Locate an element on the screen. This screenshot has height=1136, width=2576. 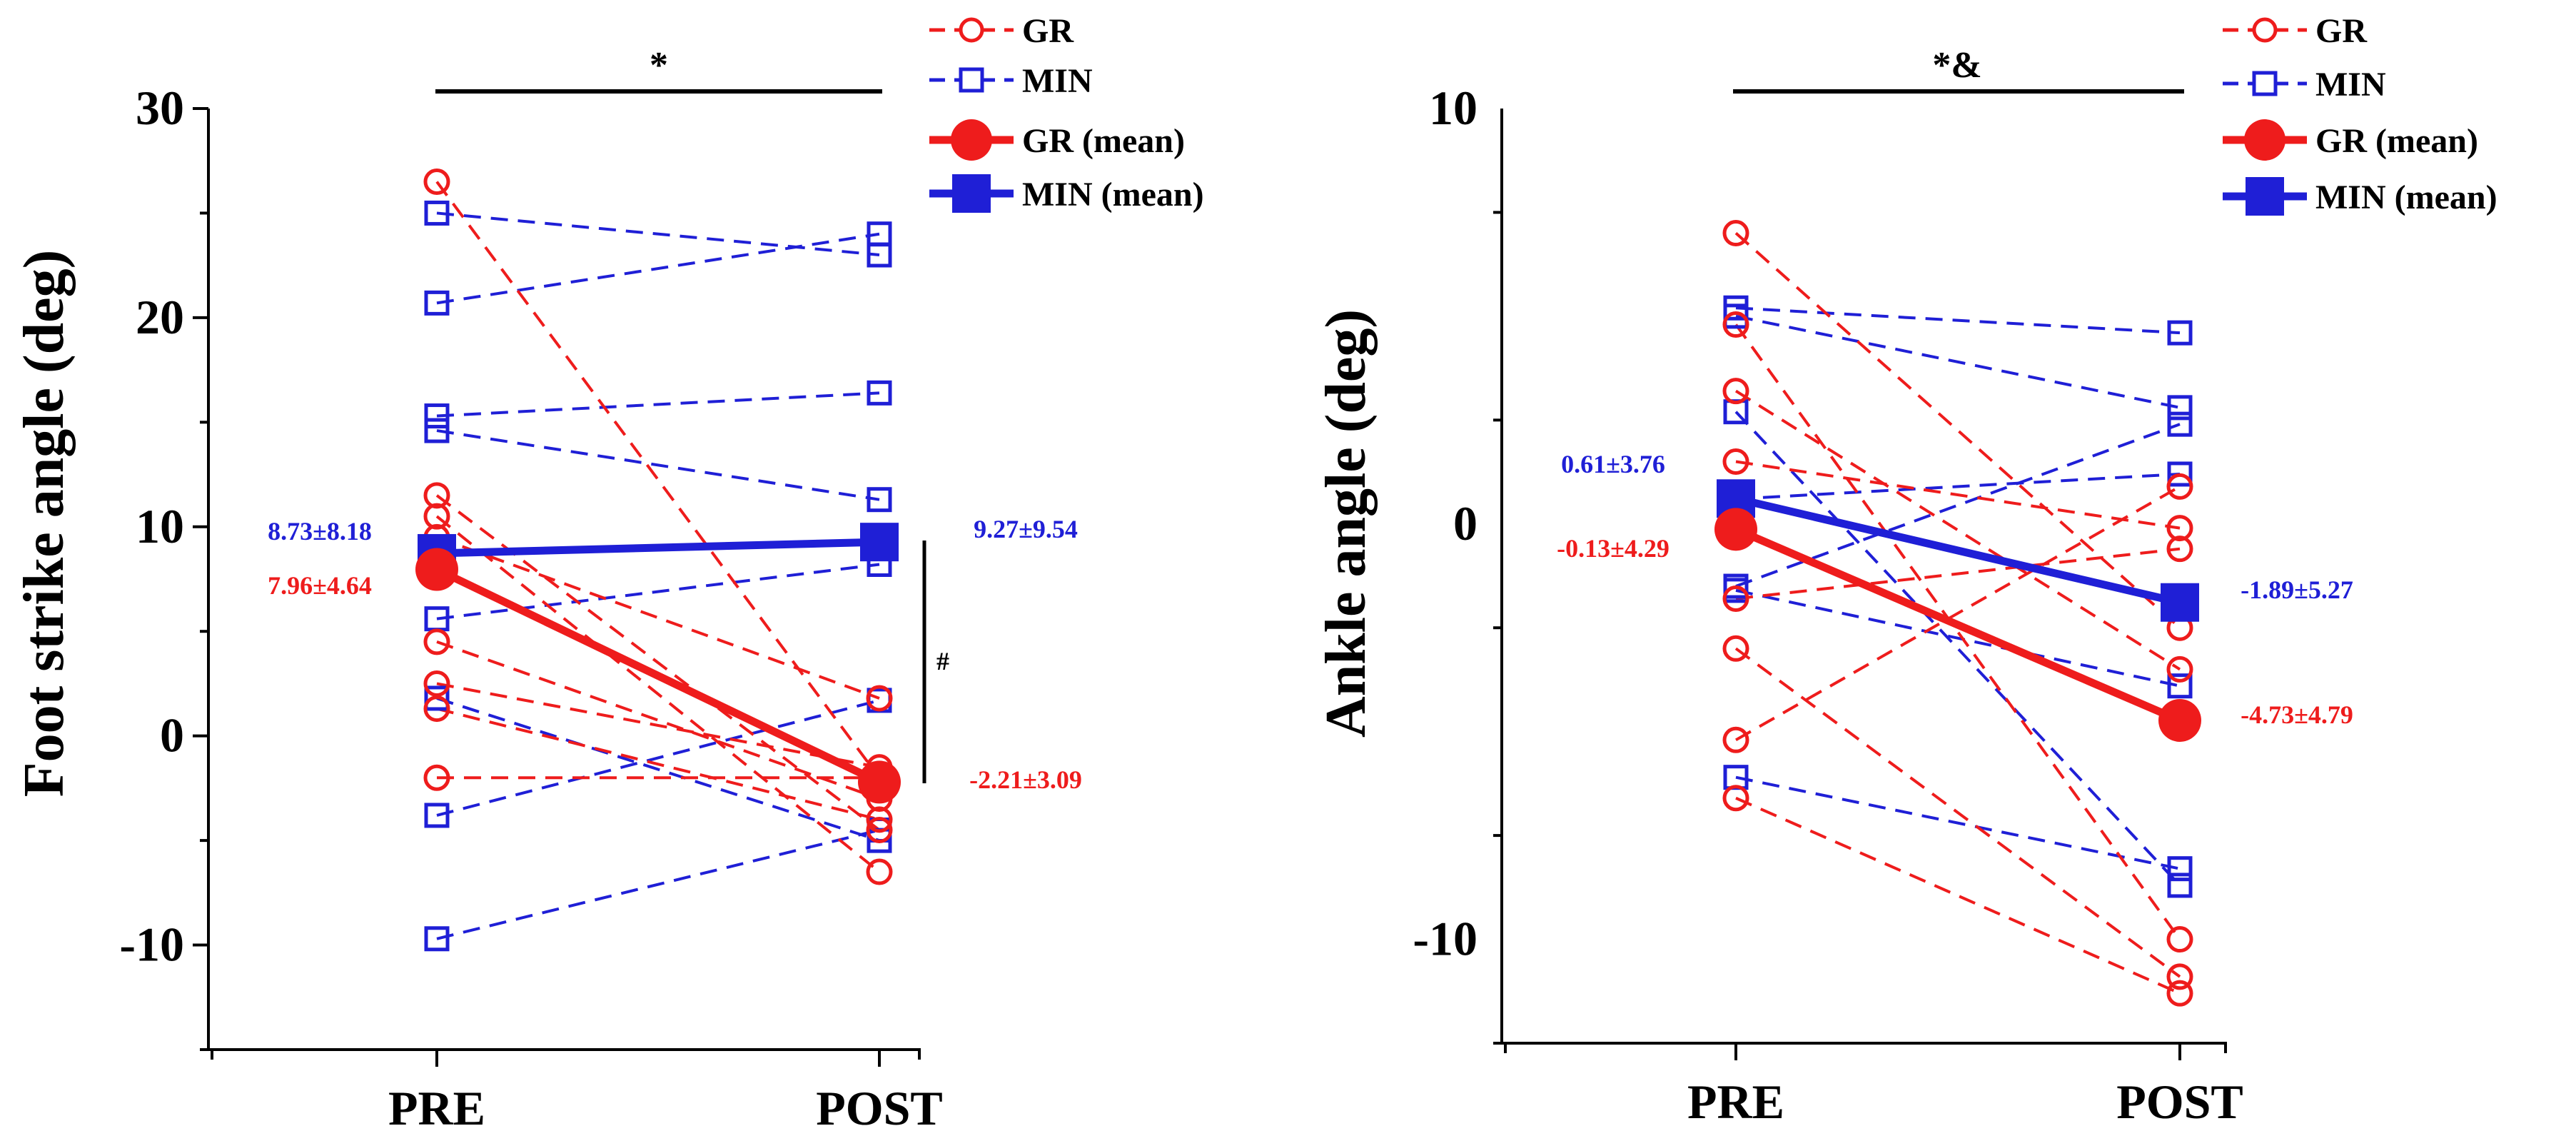
x-tick-label: PRE is located at coordinates (436, 1108).